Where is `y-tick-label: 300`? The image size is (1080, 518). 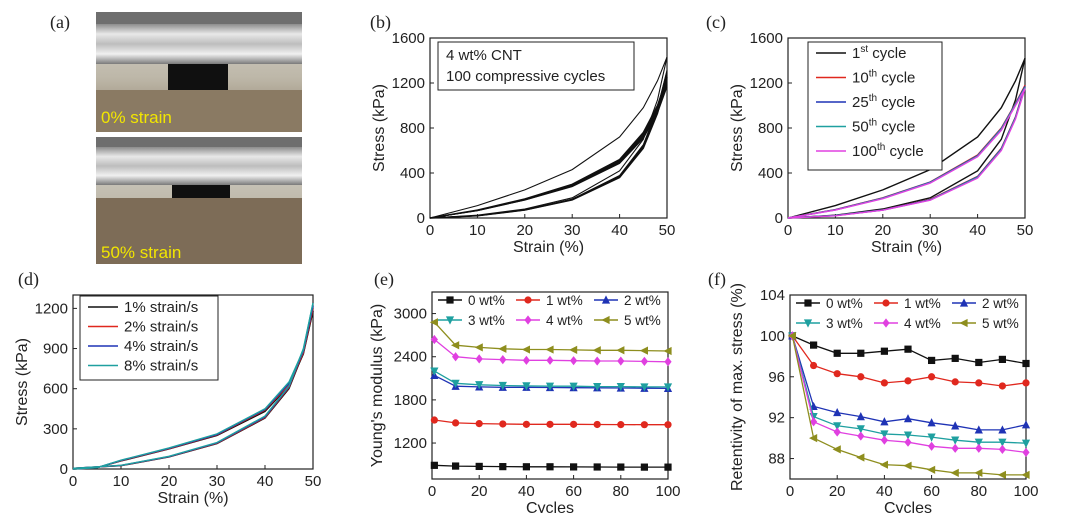 y-tick-label: 300 is located at coordinates (55, 429).